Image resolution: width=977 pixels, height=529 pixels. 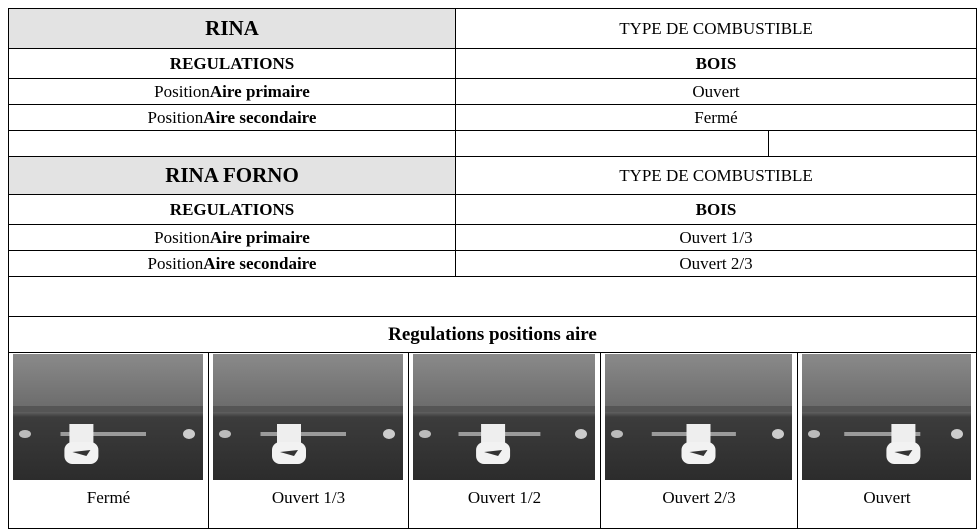 I want to click on value-text: Ouvert 2/3, so click(x=716, y=263).